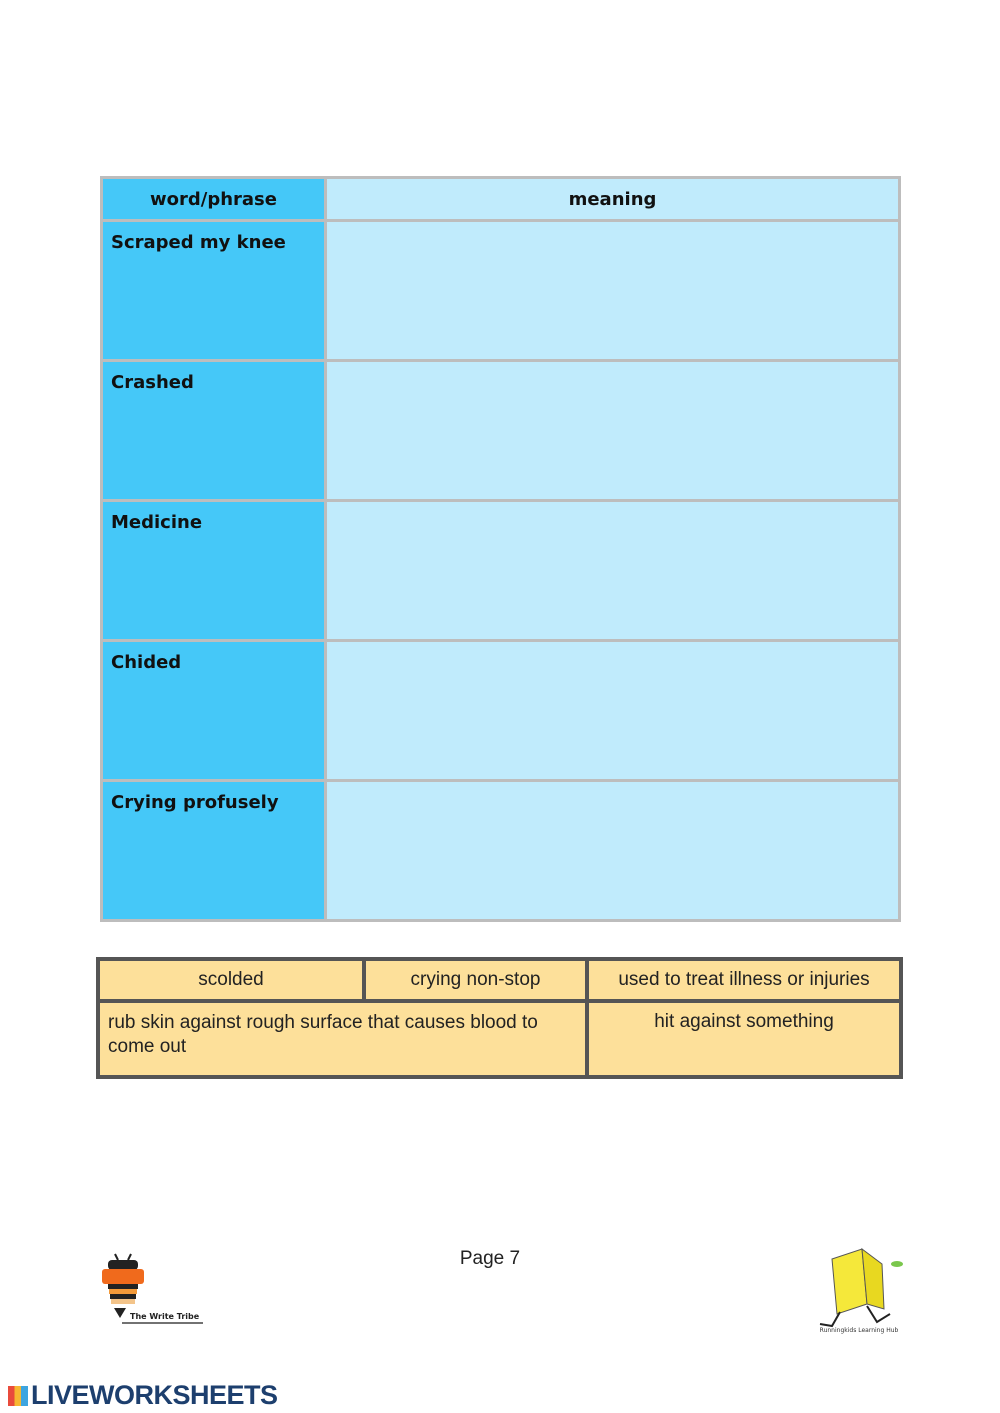 This screenshot has height=1413, width=1000. What do you see at coordinates (213, 850) in the screenshot?
I see `word-cell: Crying profusely` at bounding box center [213, 850].